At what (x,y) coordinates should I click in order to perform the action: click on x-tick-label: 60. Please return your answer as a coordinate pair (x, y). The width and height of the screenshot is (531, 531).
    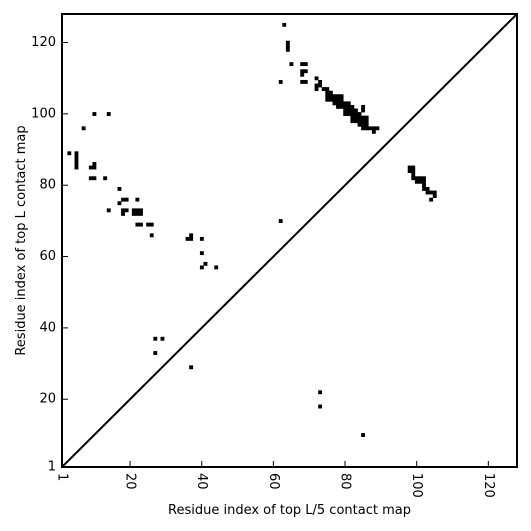
    Looking at the image, I should click on (273, 481).